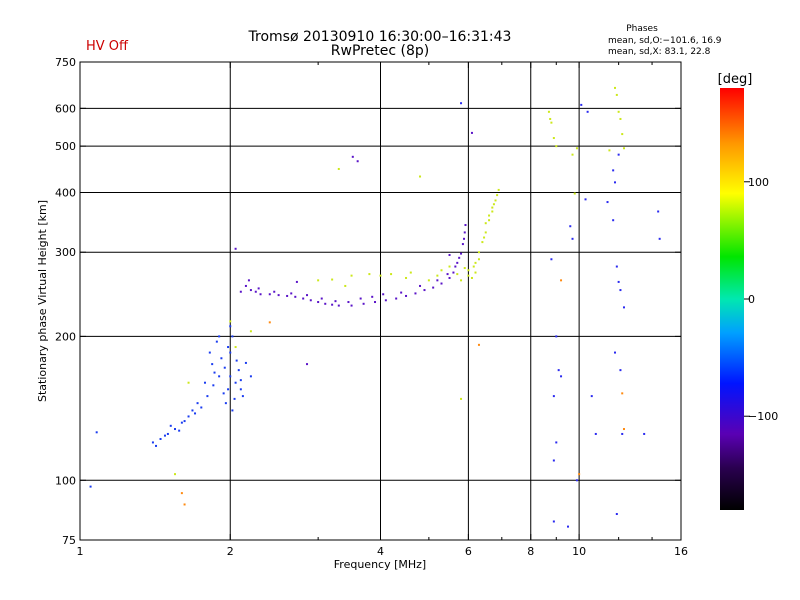 The height and width of the screenshot is (600, 800). Describe the element at coordinates (748, 291) in the screenshot. I see `colorbar: [deg] 100 0 −100` at that location.